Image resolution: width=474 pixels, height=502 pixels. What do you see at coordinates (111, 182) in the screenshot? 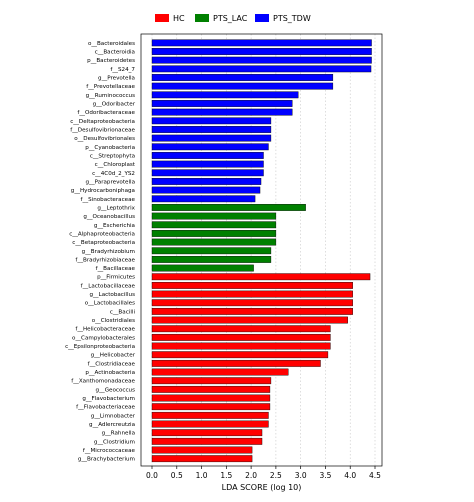
I see `category-label: g__Paraprevotella` at bounding box center [111, 182].